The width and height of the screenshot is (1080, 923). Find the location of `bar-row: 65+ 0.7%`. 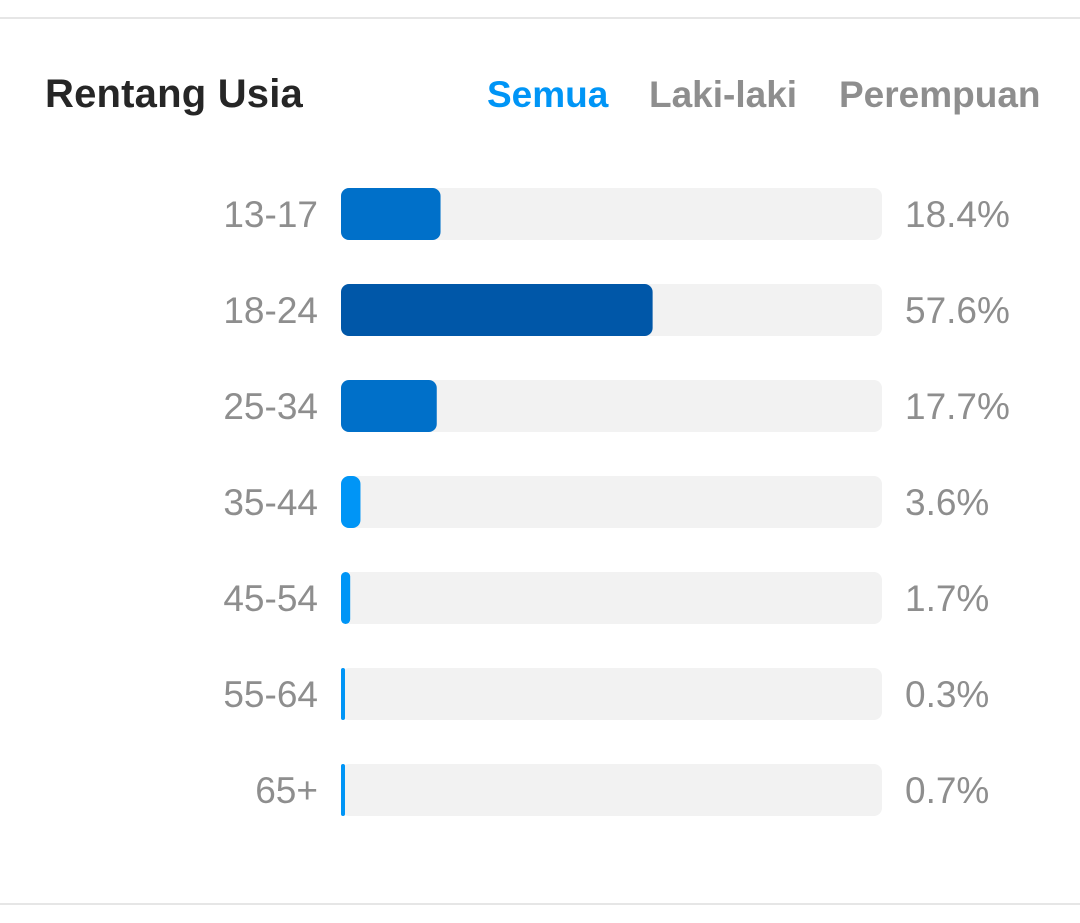

bar-row: 65+ 0.7% is located at coordinates (622, 790).